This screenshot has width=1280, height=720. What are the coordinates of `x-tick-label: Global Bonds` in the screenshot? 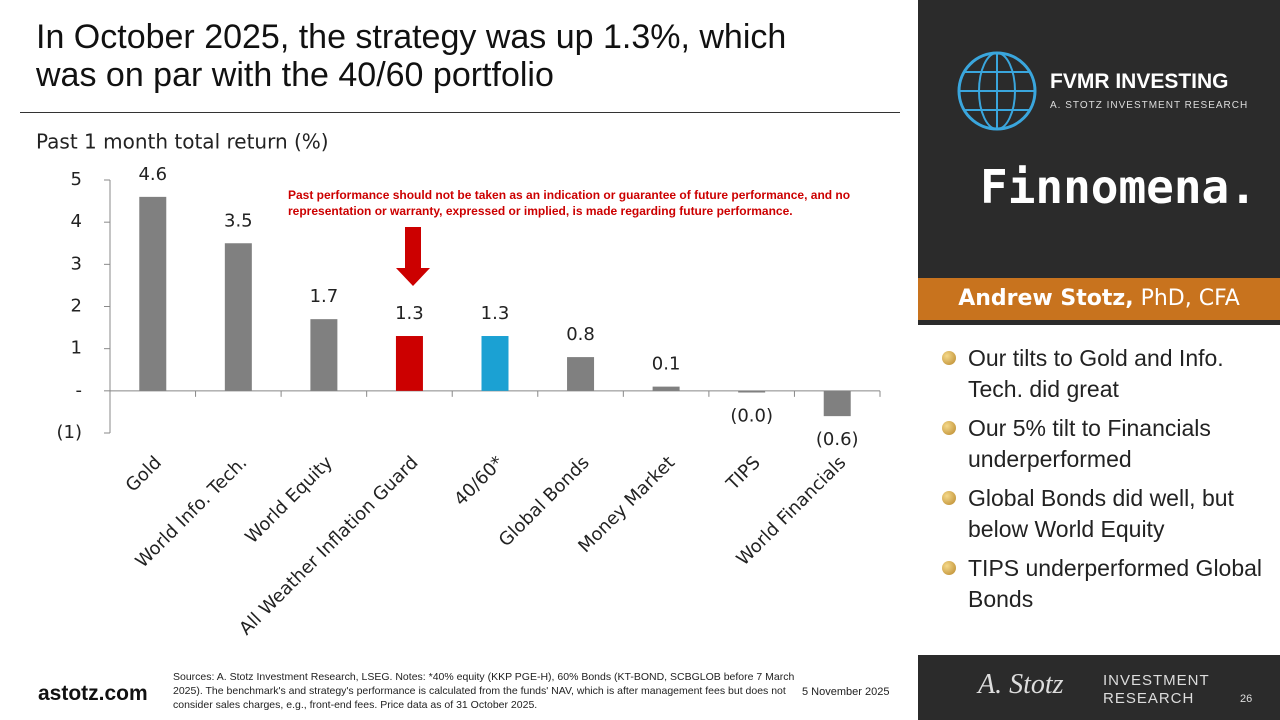 It's located at (544, 501).